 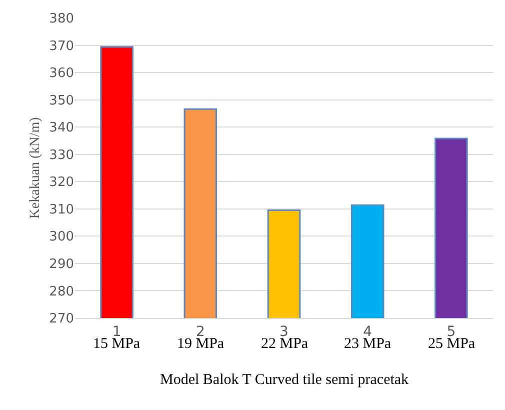 I want to click on y-tick-label: 300, so click(x=61, y=237).